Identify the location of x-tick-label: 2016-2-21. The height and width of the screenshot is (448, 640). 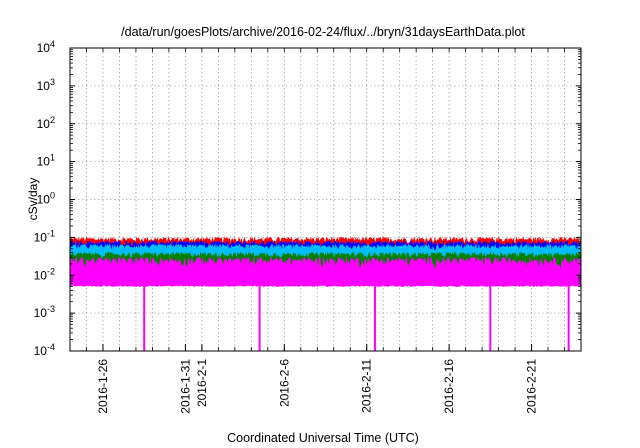
(532, 386).